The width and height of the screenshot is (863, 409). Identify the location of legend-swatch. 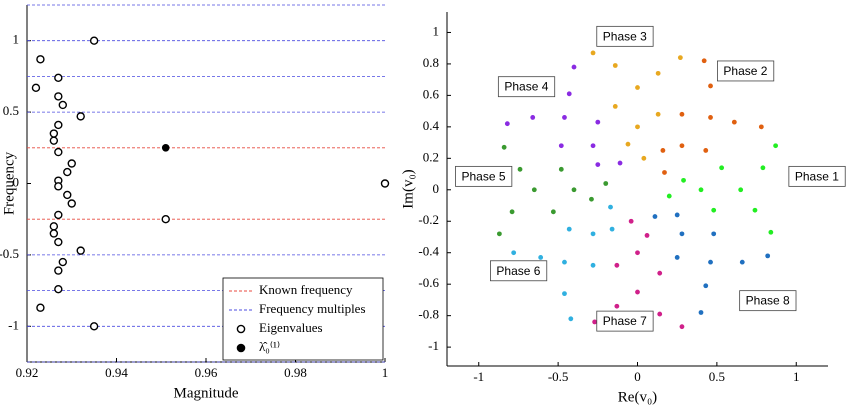
(241, 329).